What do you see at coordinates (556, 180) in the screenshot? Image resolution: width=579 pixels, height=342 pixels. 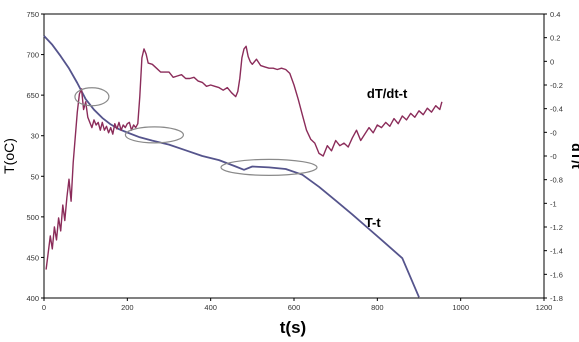 I see `y-right-tick-label: -0.8` at bounding box center [556, 180].